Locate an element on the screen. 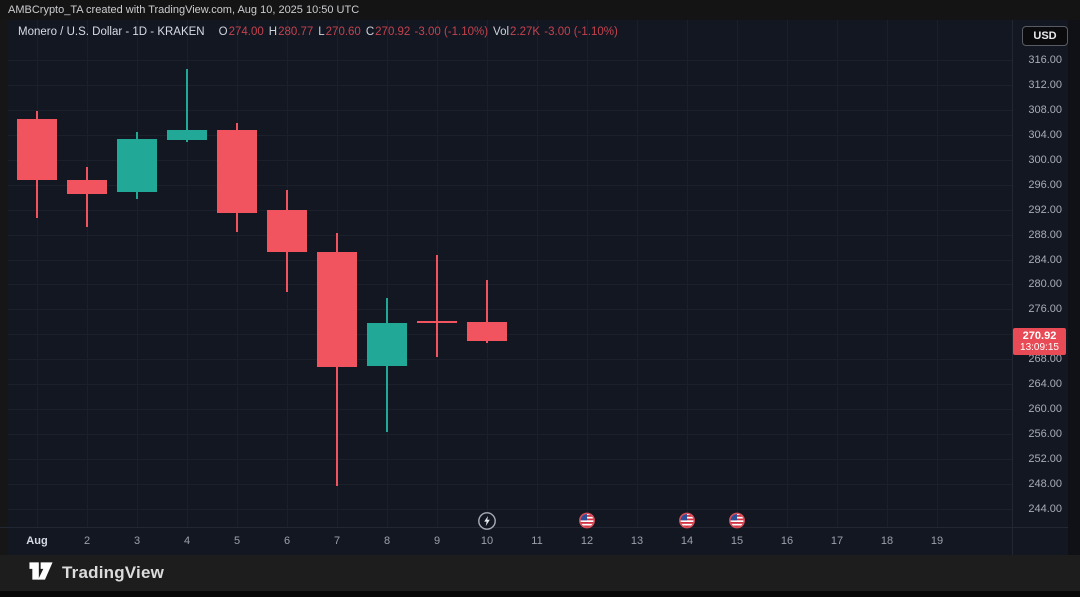  price-tick-label: 268.00 is located at coordinates (1045, 359).